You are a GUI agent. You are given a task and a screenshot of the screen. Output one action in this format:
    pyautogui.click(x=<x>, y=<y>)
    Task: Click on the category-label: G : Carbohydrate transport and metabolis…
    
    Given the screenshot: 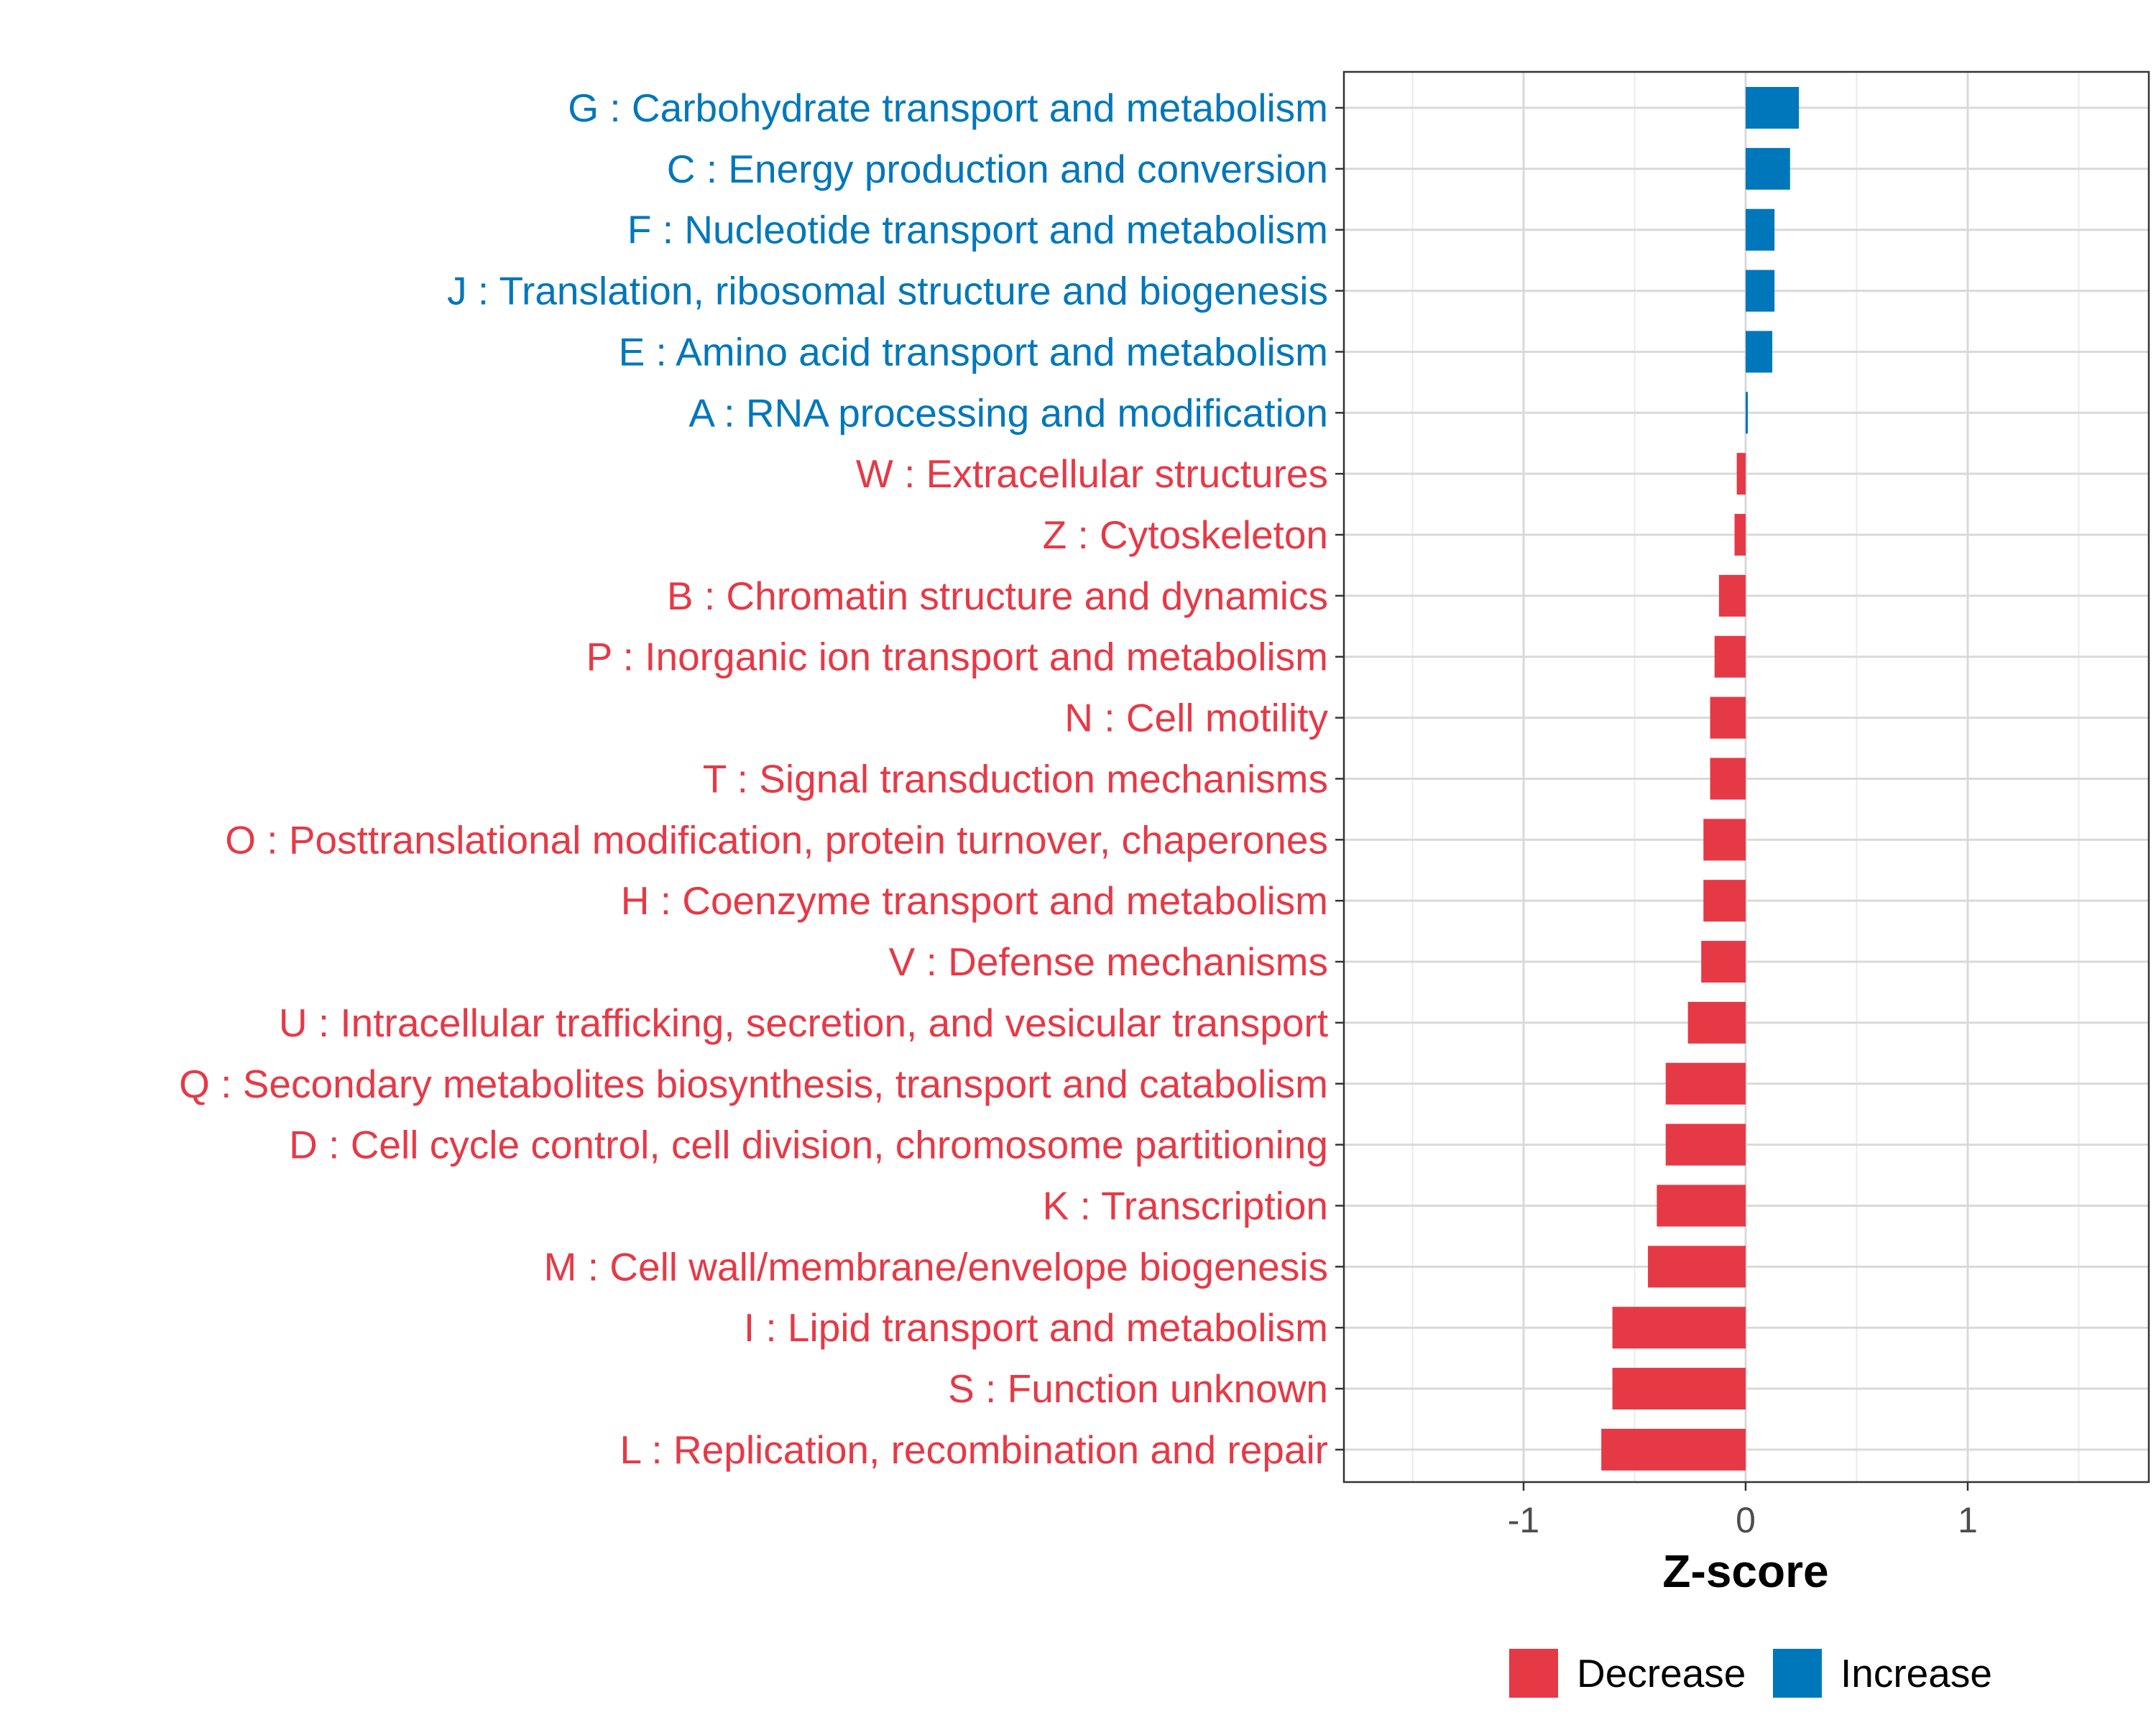 What is the action you would take?
    pyautogui.click(x=948, y=108)
    